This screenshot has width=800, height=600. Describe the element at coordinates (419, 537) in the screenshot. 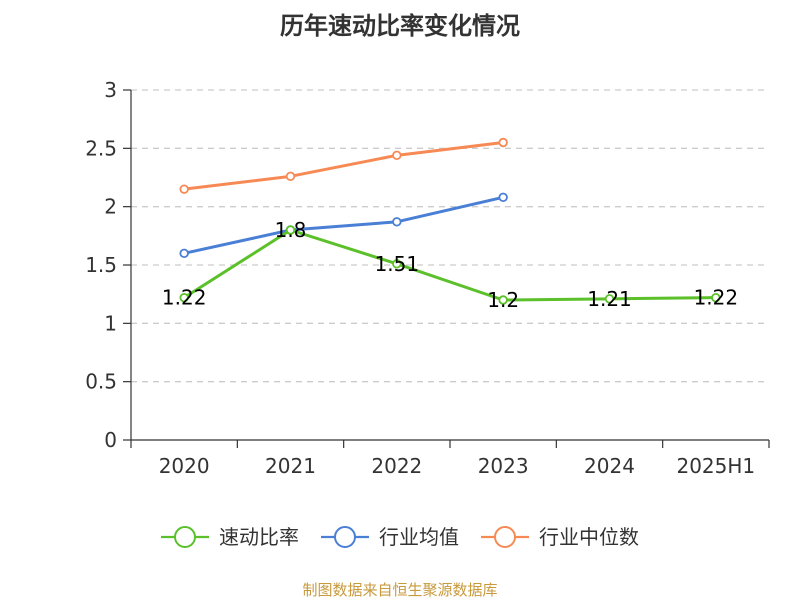

I see `legend-label: 行业均值` at that location.